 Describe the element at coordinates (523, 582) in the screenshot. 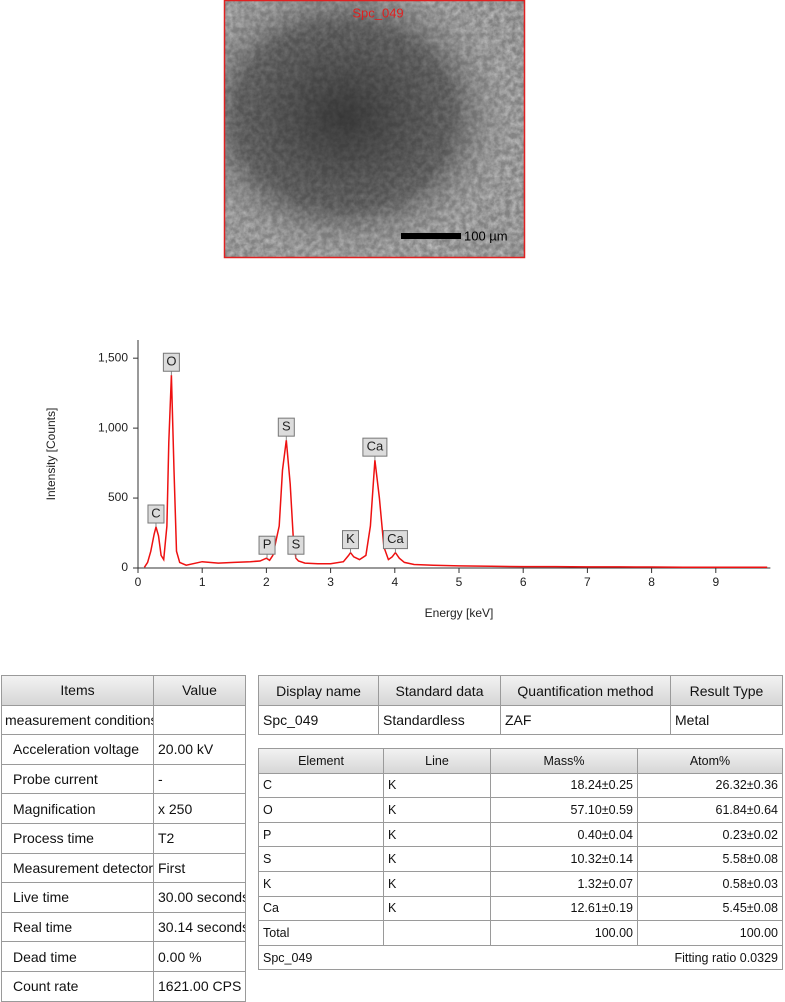

I see `x-tick-label: 6` at that location.